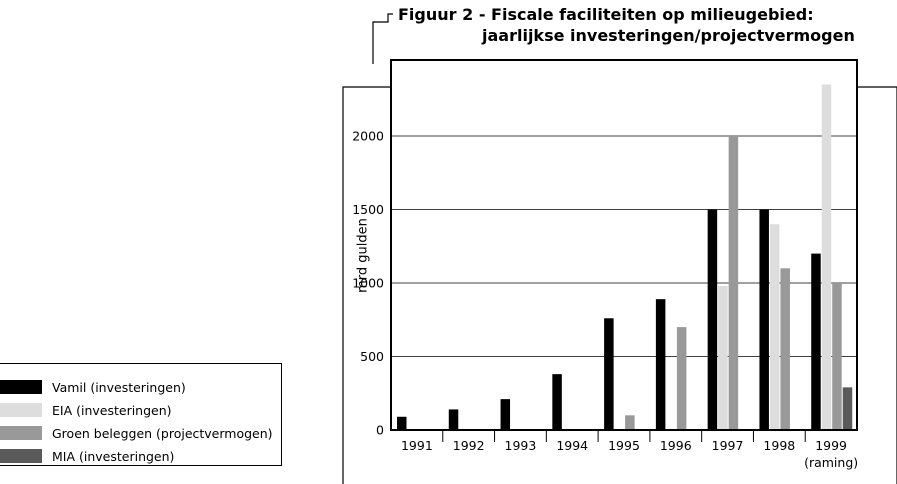  What do you see at coordinates (469, 445) in the screenshot?
I see `x-tick-label: 1992` at bounding box center [469, 445].